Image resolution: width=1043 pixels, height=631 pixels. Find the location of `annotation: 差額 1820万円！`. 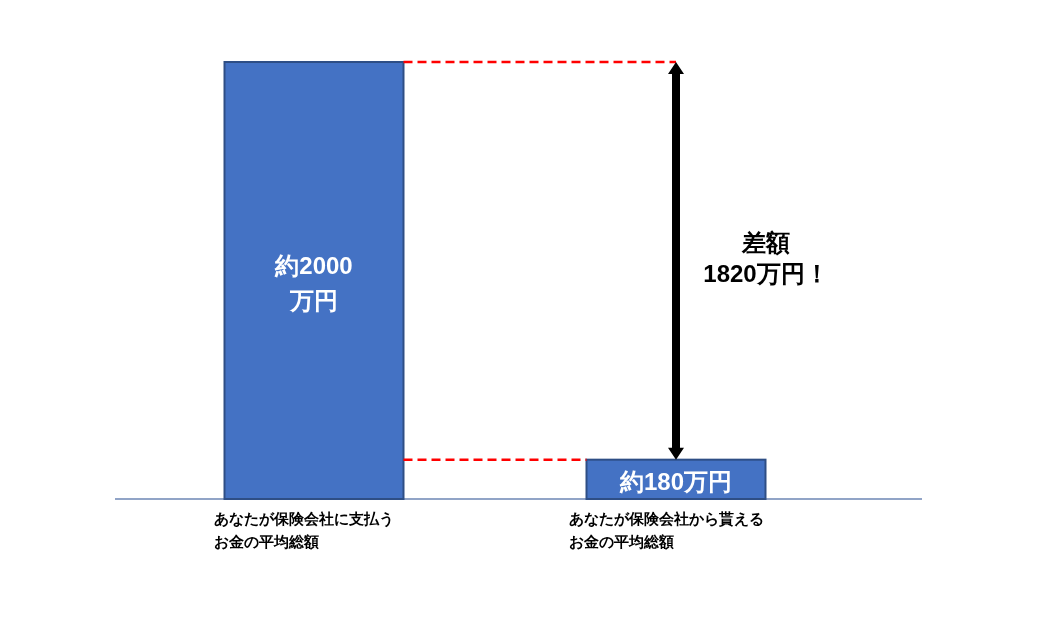

annotation: 差額 1820万円！ is located at coordinates (766, 257).